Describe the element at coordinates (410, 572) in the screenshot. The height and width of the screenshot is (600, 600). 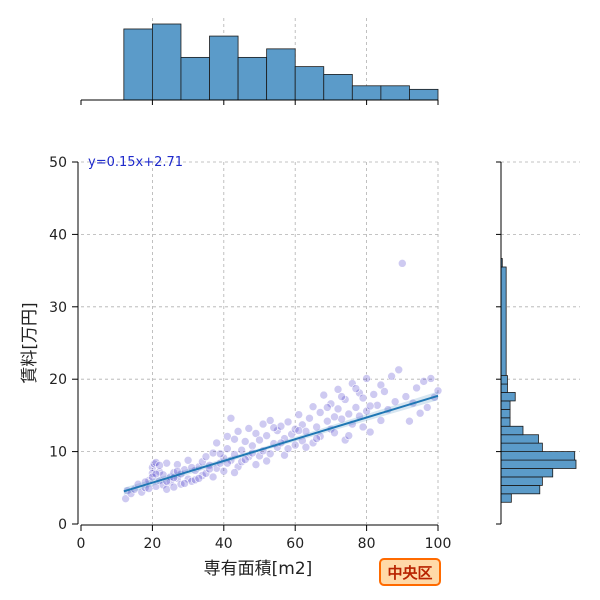
I see `district-badge: 中央区` at that location.